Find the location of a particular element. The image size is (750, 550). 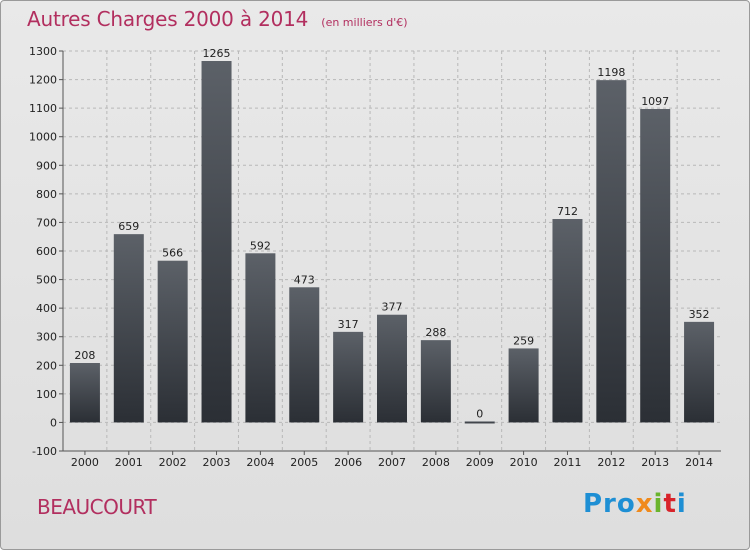

x-tick-label: 2000 is located at coordinates (85, 462).